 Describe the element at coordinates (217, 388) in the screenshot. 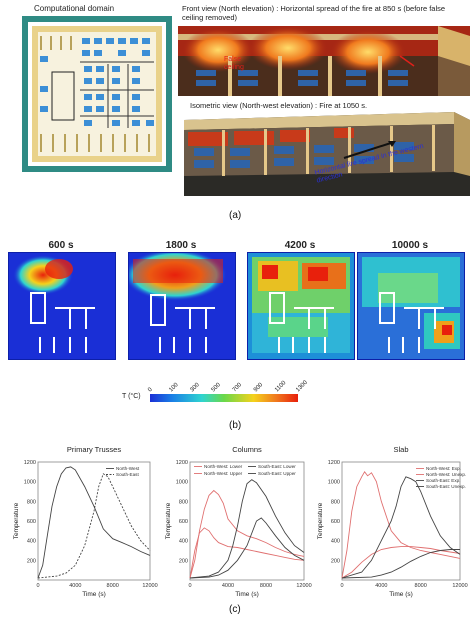

I see `colorbar-tick-label: 500` at that location.